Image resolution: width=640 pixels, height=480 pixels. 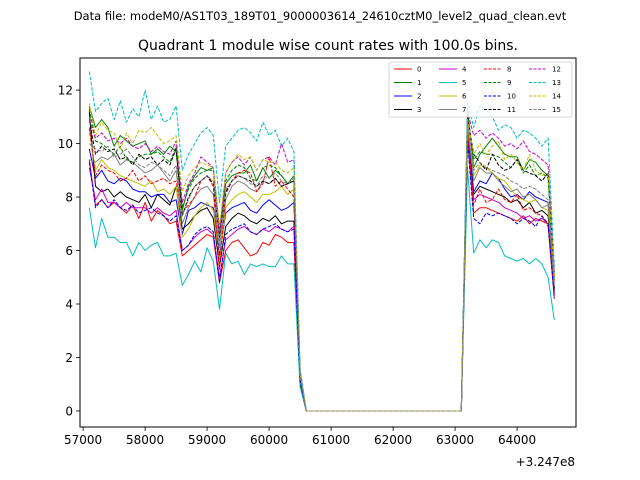 I want to click on legend-label-1: 1, so click(x=419, y=83).